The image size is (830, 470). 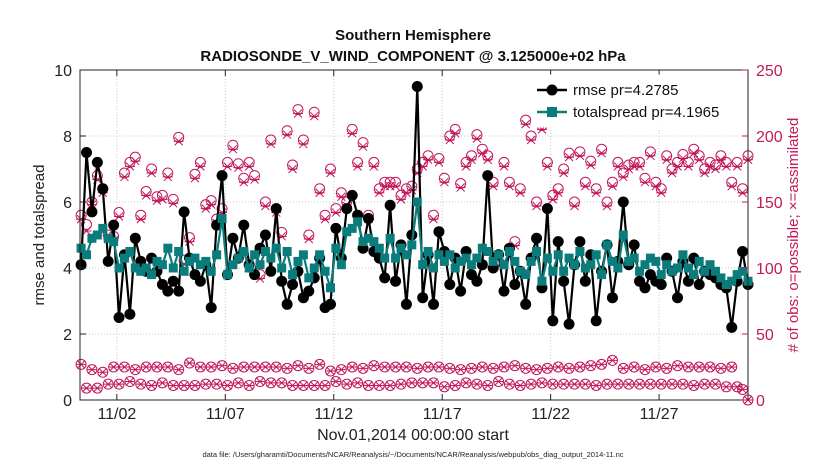 What do you see at coordinates (625, 90) in the screenshot?
I see `legend-rmse-label: rmse pr=4.2785` at bounding box center [625, 90].